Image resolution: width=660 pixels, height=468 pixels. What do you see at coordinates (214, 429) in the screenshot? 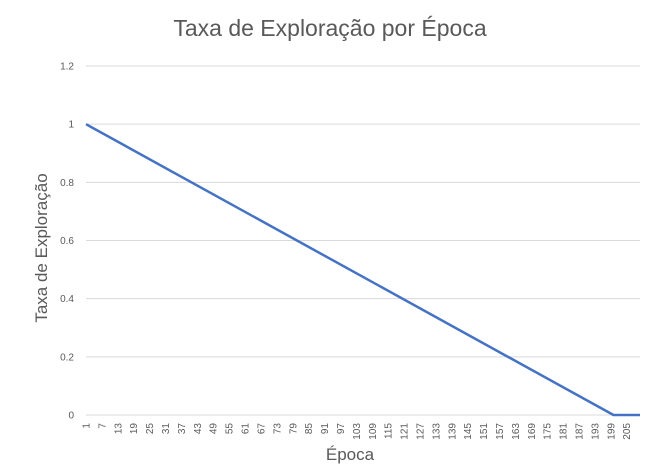
I see `x-tick-label: 49` at bounding box center [214, 429].